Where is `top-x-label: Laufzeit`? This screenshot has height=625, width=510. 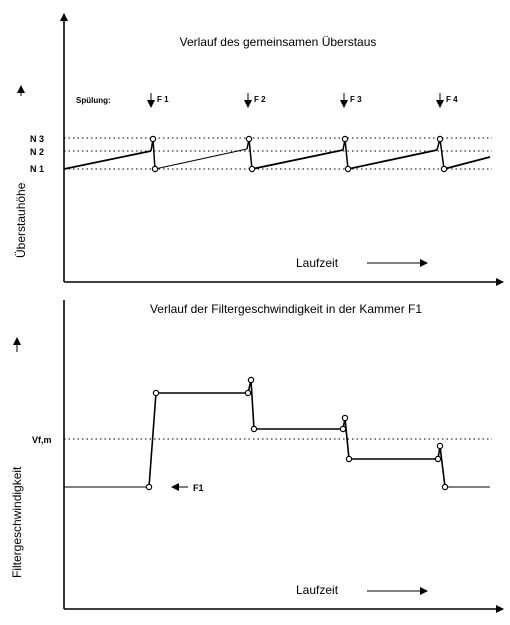 top-x-label: Laufzeit is located at coordinates (317, 263).